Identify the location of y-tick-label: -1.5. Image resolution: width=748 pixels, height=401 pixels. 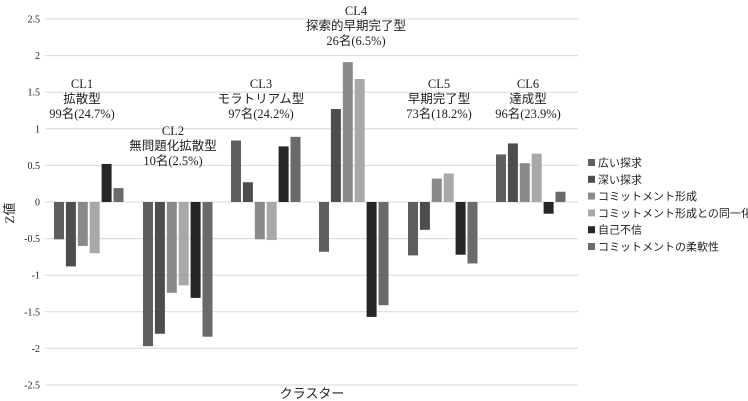
(32, 312).